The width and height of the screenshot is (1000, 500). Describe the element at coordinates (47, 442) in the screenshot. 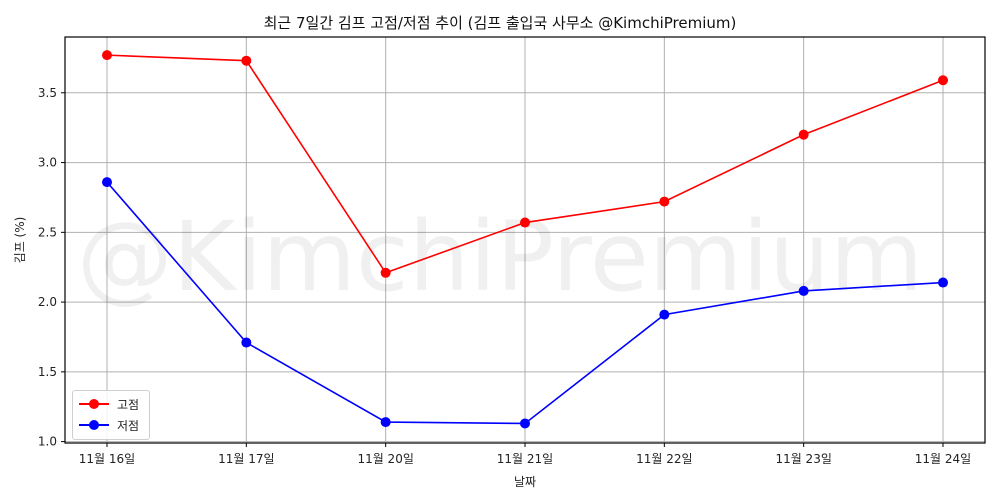

I see `y-tick-label: 1.0` at that location.